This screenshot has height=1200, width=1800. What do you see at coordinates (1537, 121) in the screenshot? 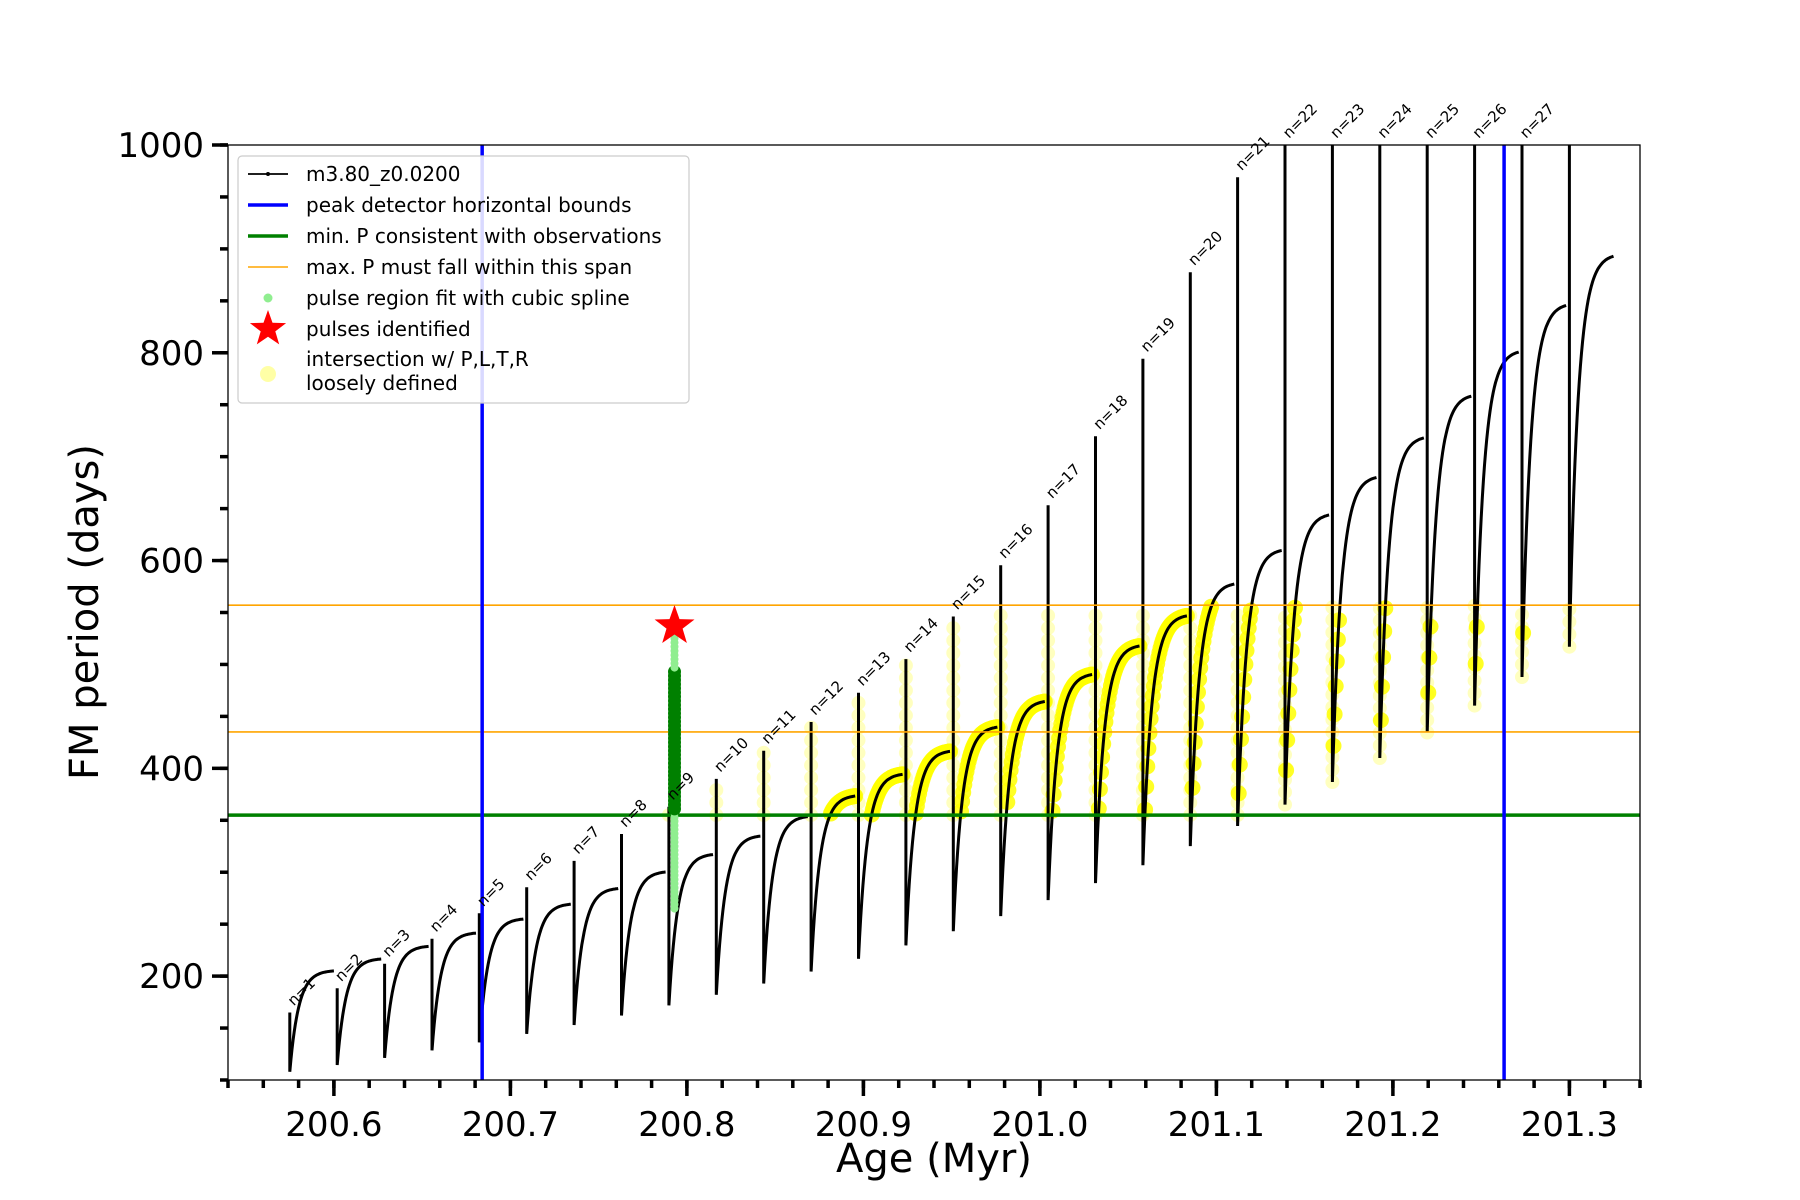
I see `pulse-label: n=27` at bounding box center [1537, 121].